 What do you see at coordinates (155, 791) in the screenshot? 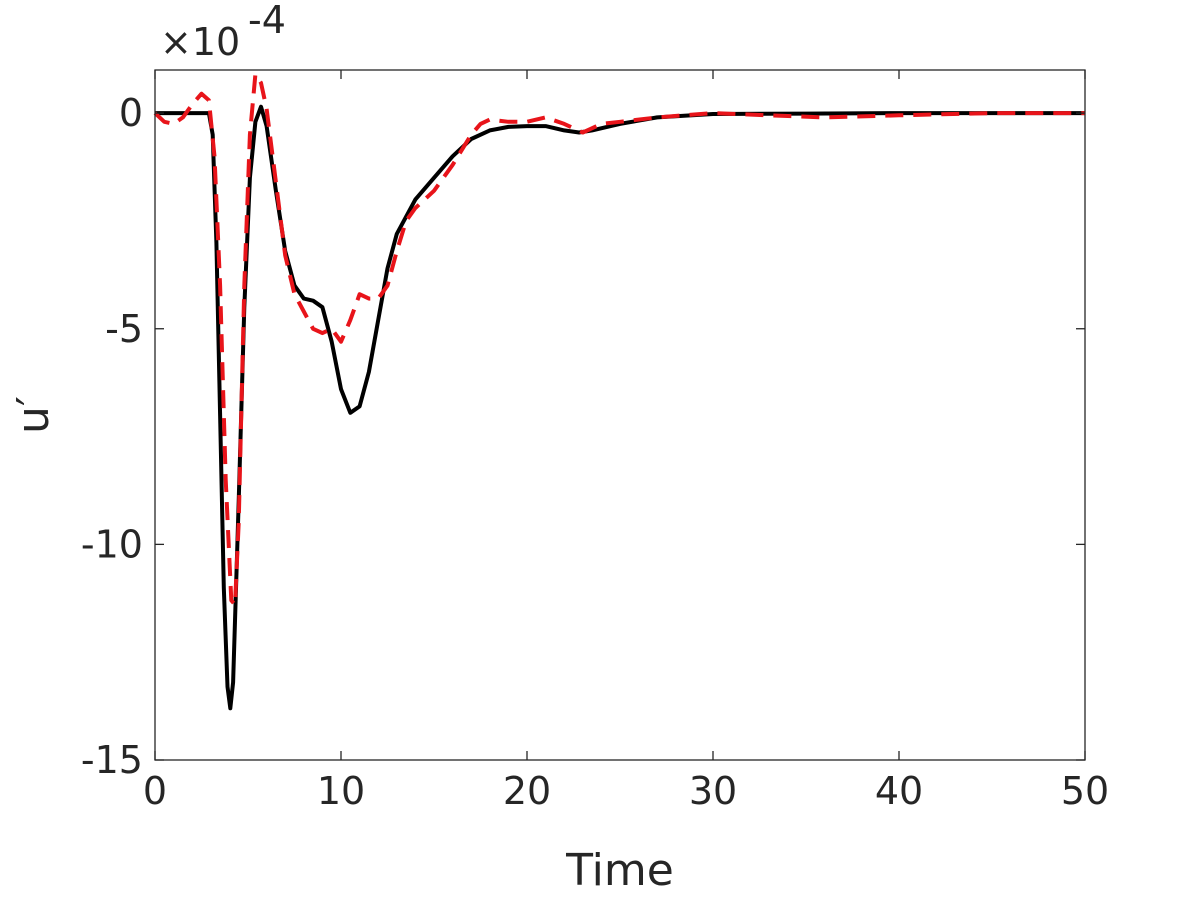
I see `x-tick-label: 0` at bounding box center [155, 791].